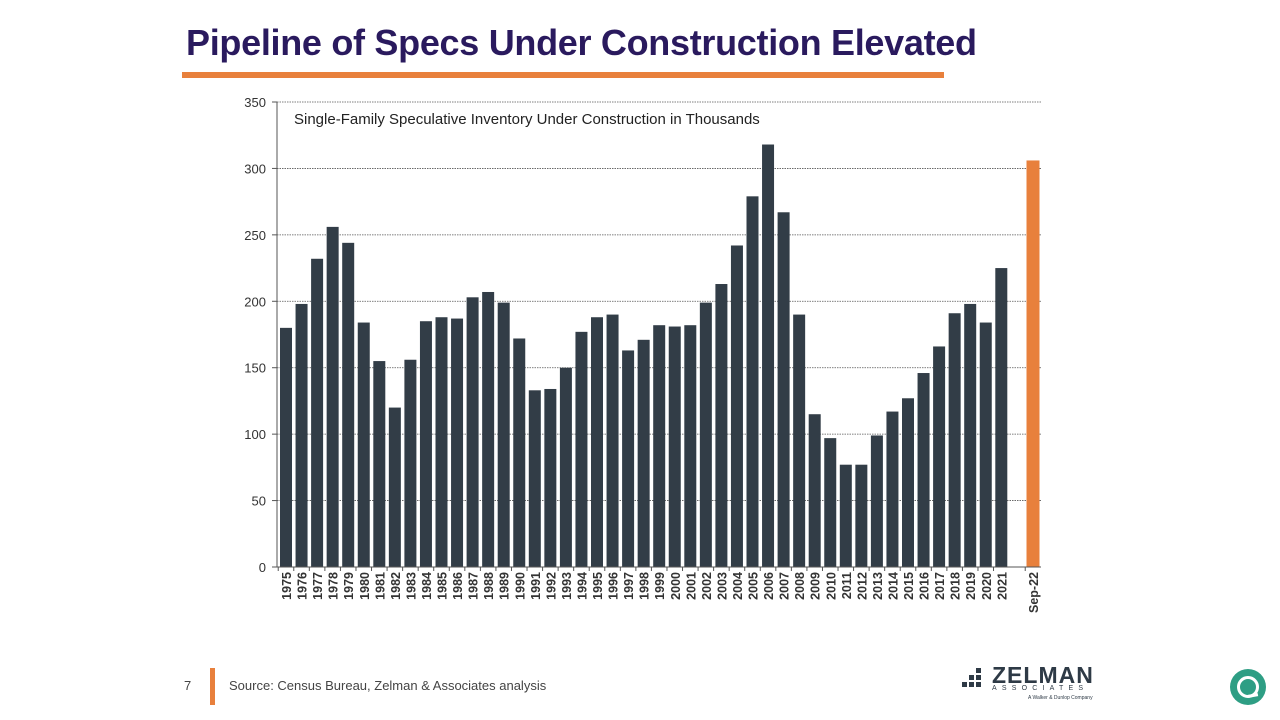  Describe the element at coordinates (458, 586) in the screenshot. I see `x-tick-label: 1986` at that location.